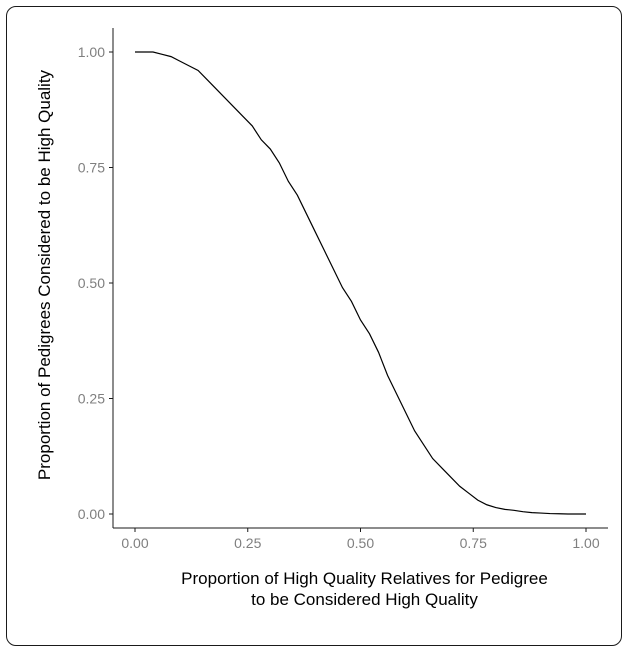 The height and width of the screenshot is (646, 628). Describe the element at coordinates (91, 168) in the screenshot. I see `y-tick-label: 0.75` at that location.